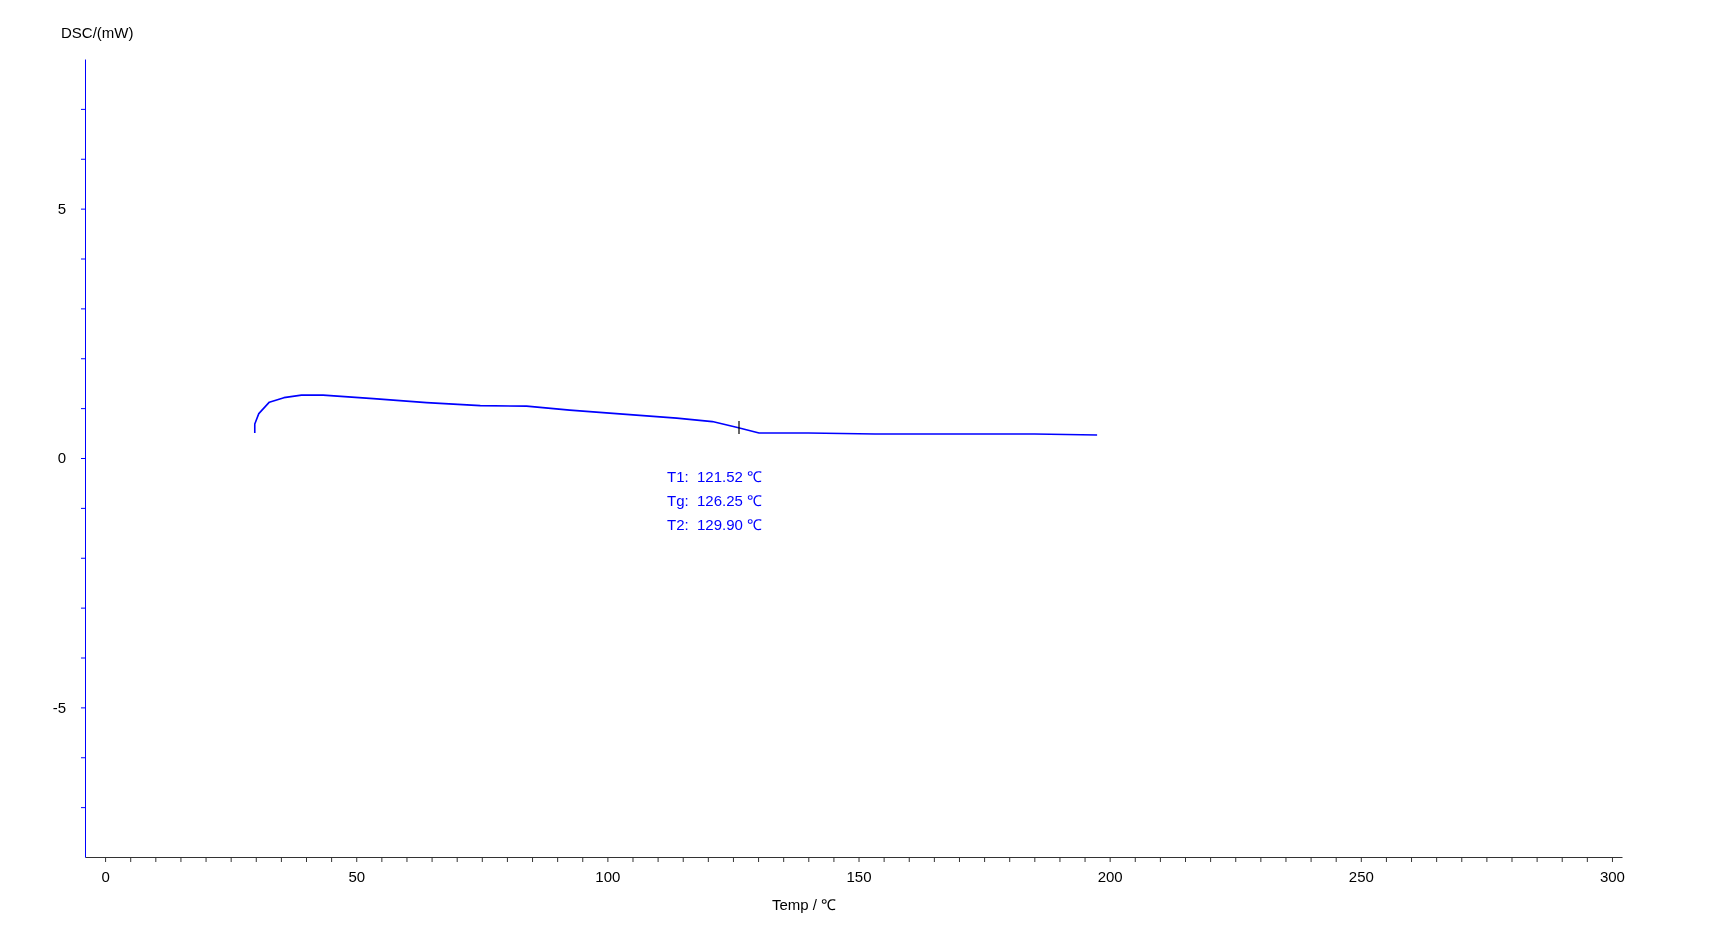 This screenshot has height=945, width=1712. Describe the element at coordinates (804, 904) in the screenshot. I see `x-axis-title: Temp / ℃` at that location.